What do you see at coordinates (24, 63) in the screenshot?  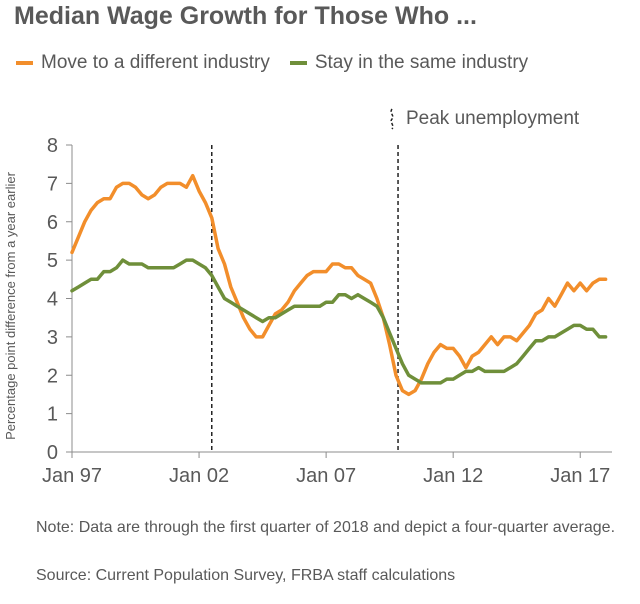 I see `legend-swatch-move` at bounding box center [24, 63].